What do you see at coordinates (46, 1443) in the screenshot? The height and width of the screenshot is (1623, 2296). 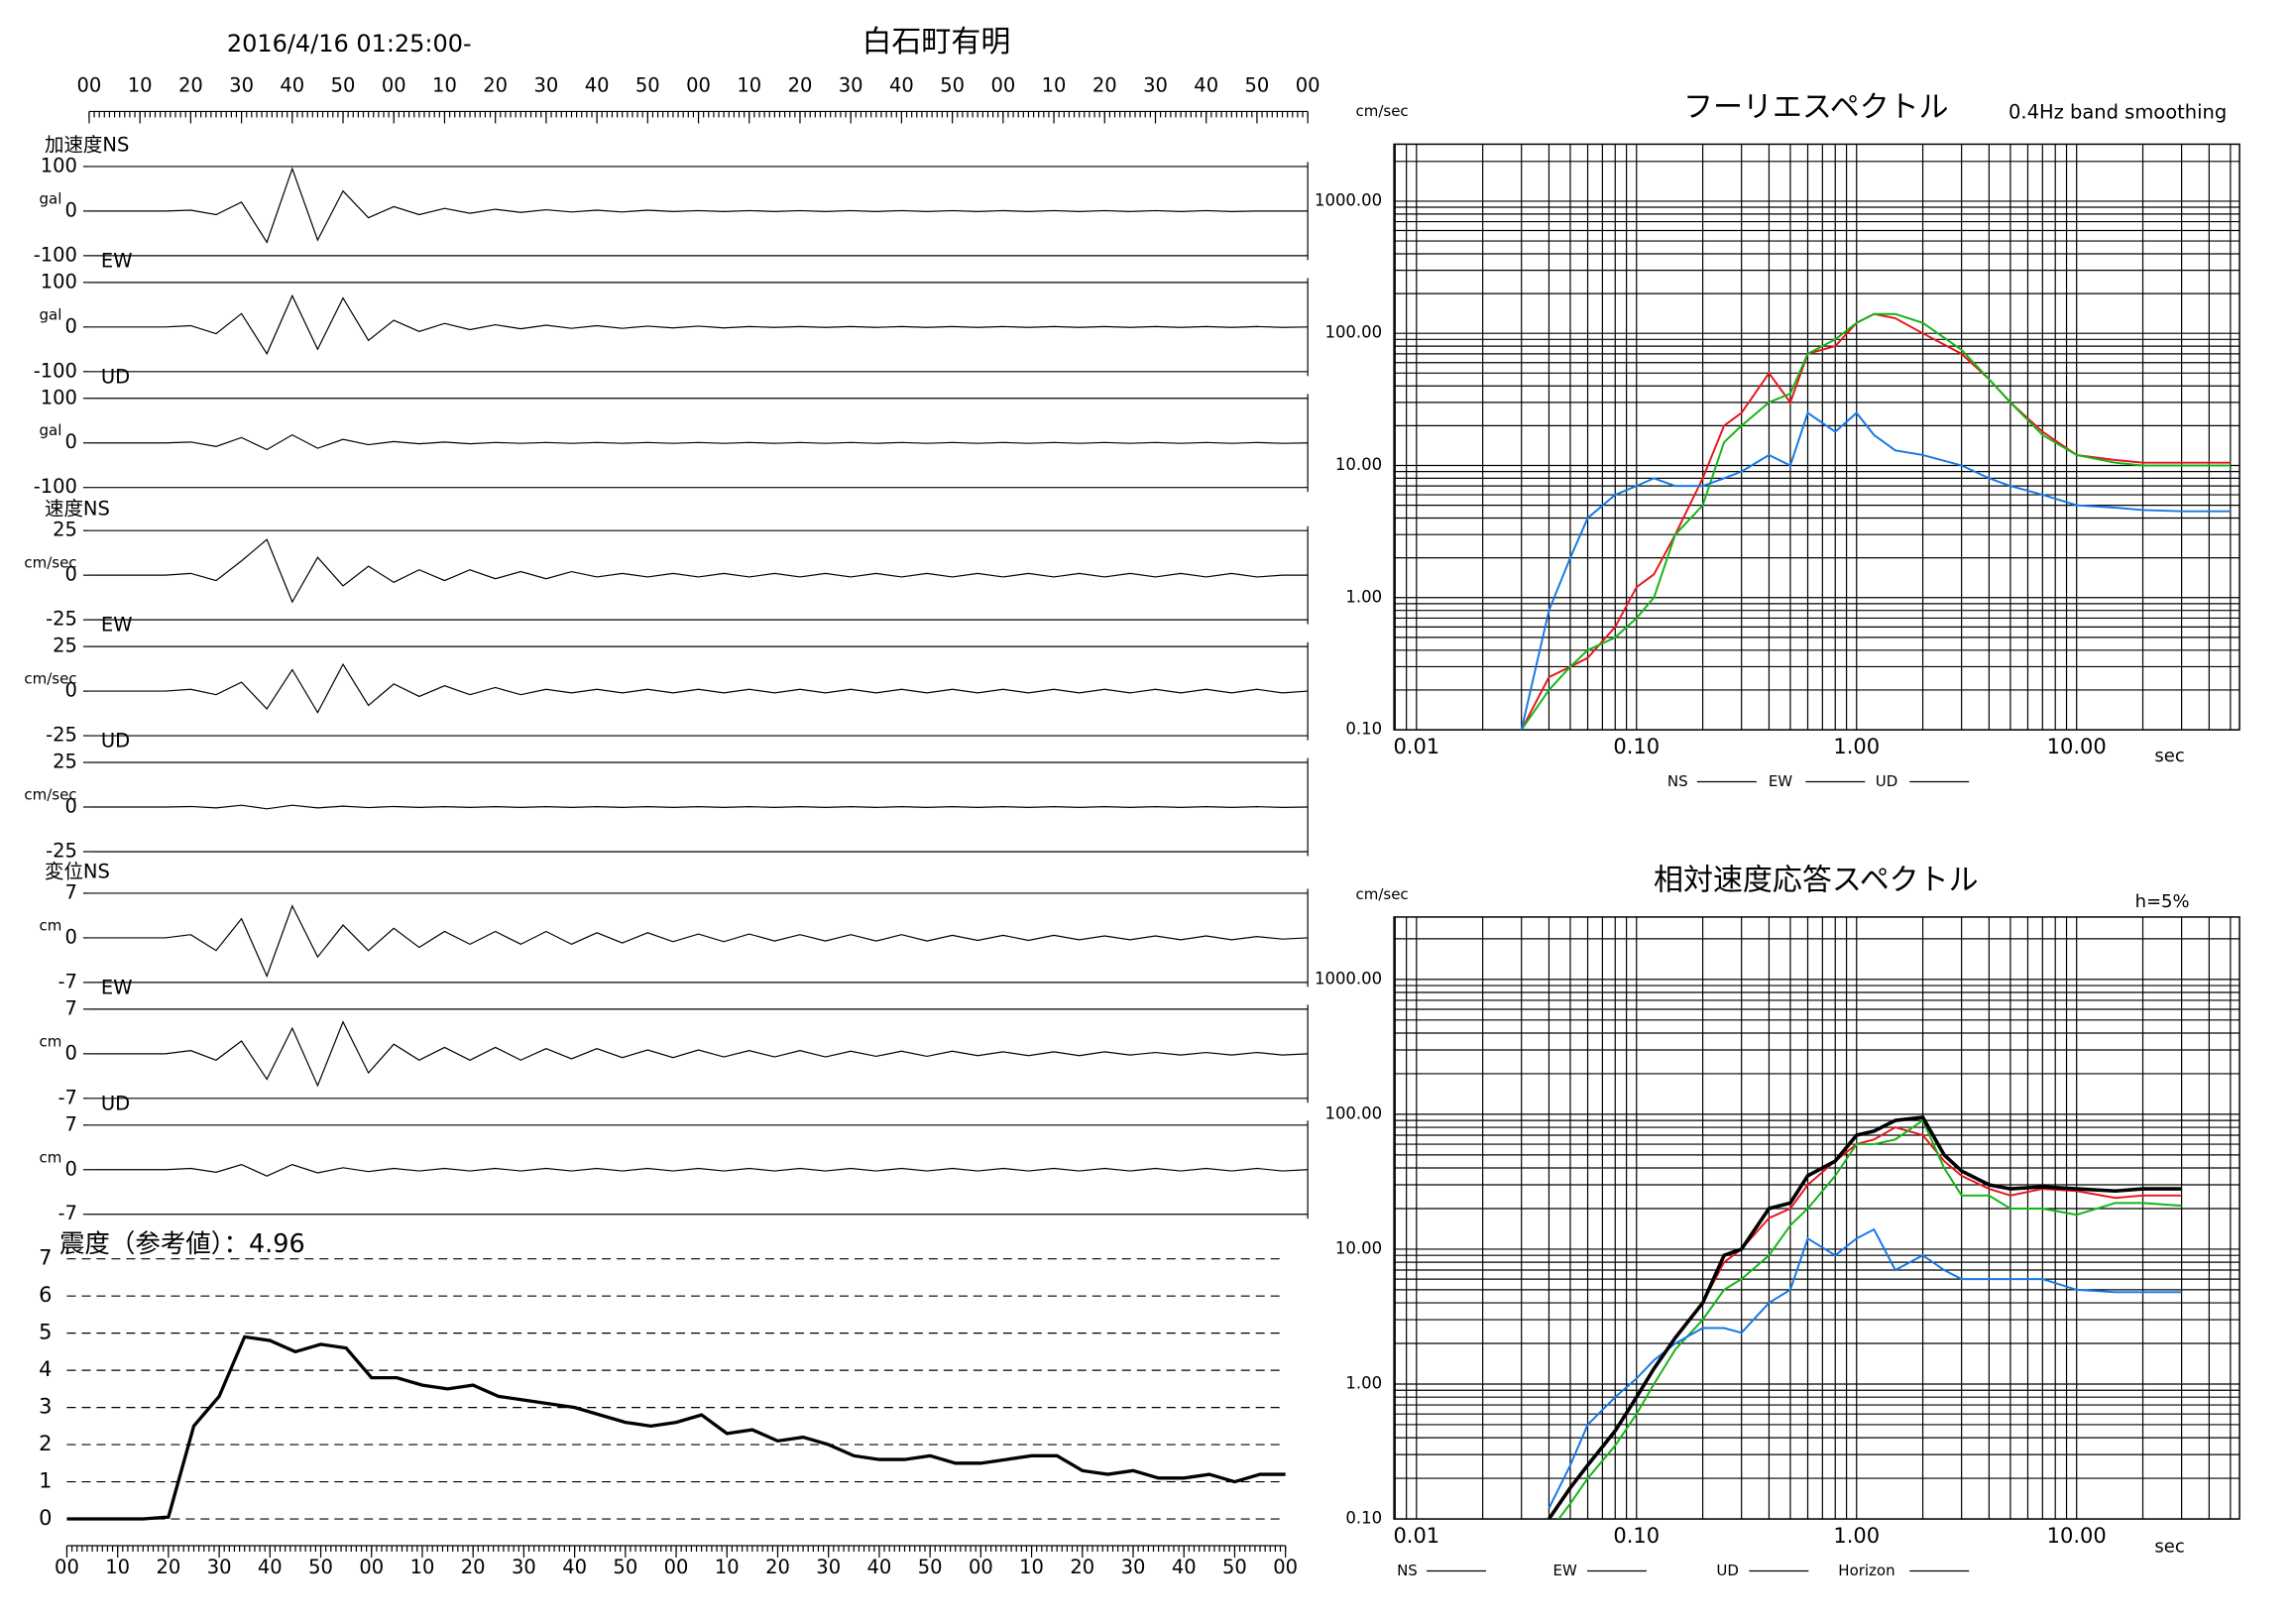 I see `y-tick-label: 2` at bounding box center [46, 1443].